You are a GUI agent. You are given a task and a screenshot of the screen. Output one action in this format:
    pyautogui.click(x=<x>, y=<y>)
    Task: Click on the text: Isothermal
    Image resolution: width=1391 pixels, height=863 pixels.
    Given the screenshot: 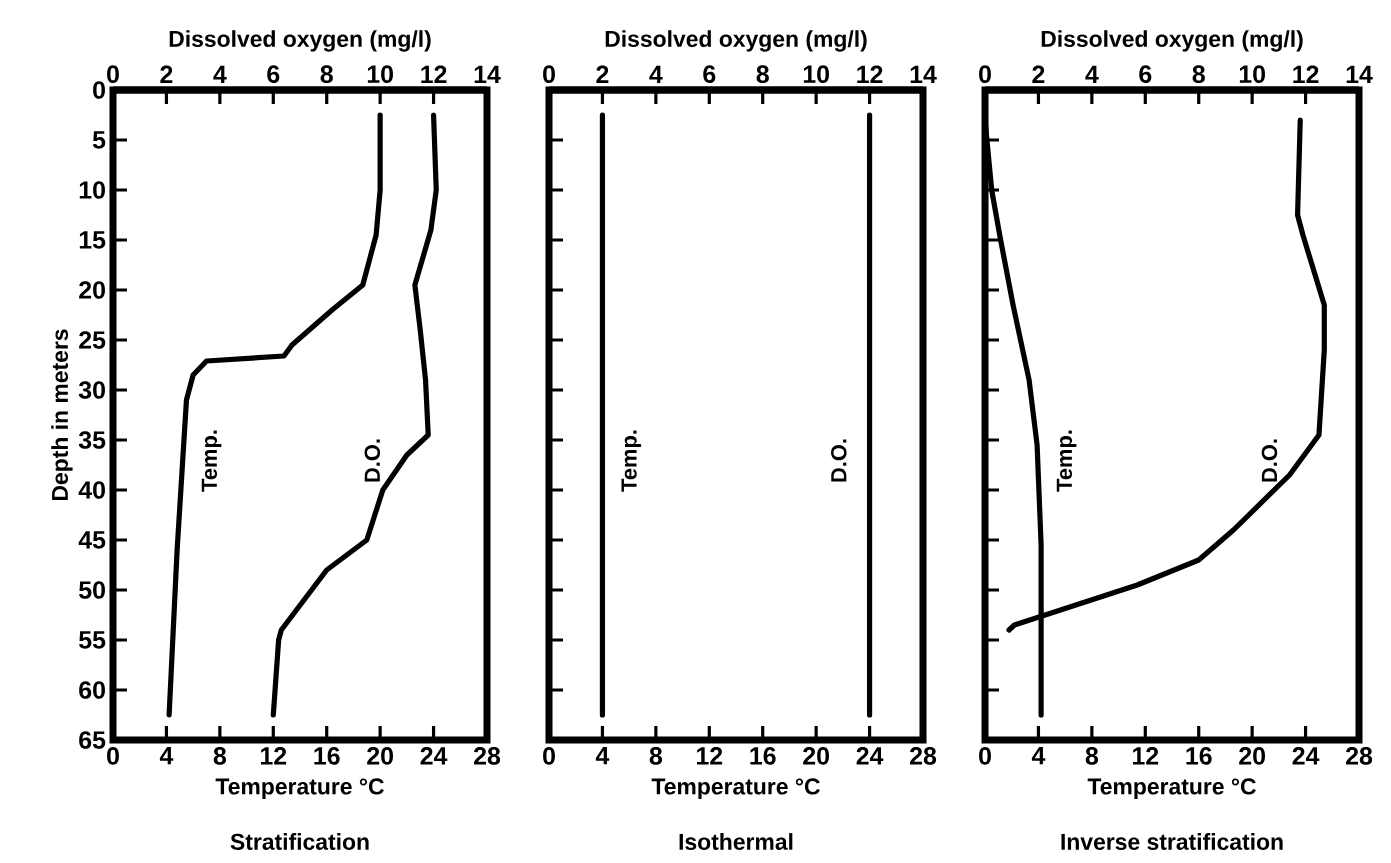 What is the action you would take?
    pyautogui.click(x=736, y=841)
    